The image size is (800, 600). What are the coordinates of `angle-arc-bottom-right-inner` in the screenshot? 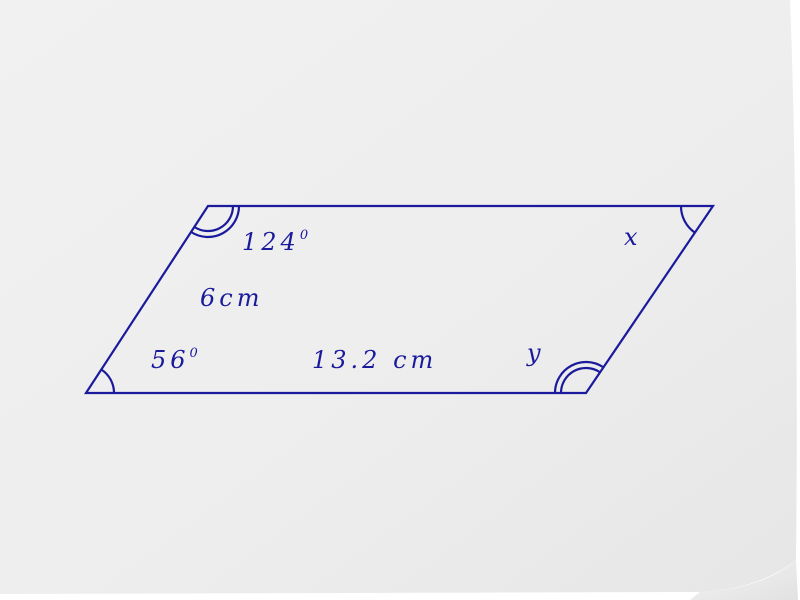 It's located at (580, 380).